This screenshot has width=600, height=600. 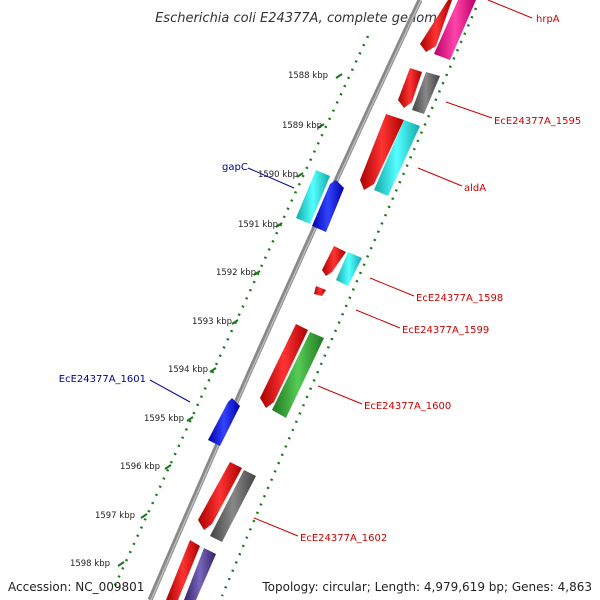 I want to click on gene-label-gapC: gapC, so click(x=235, y=167).